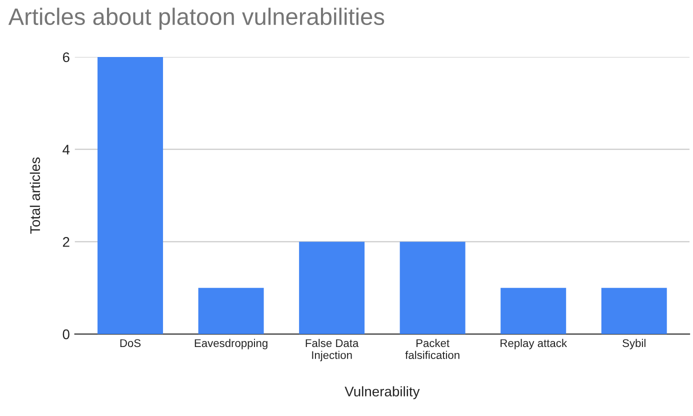  Describe the element at coordinates (634, 344) in the screenshot. I see `x-tick-label: Sybil` at that location.